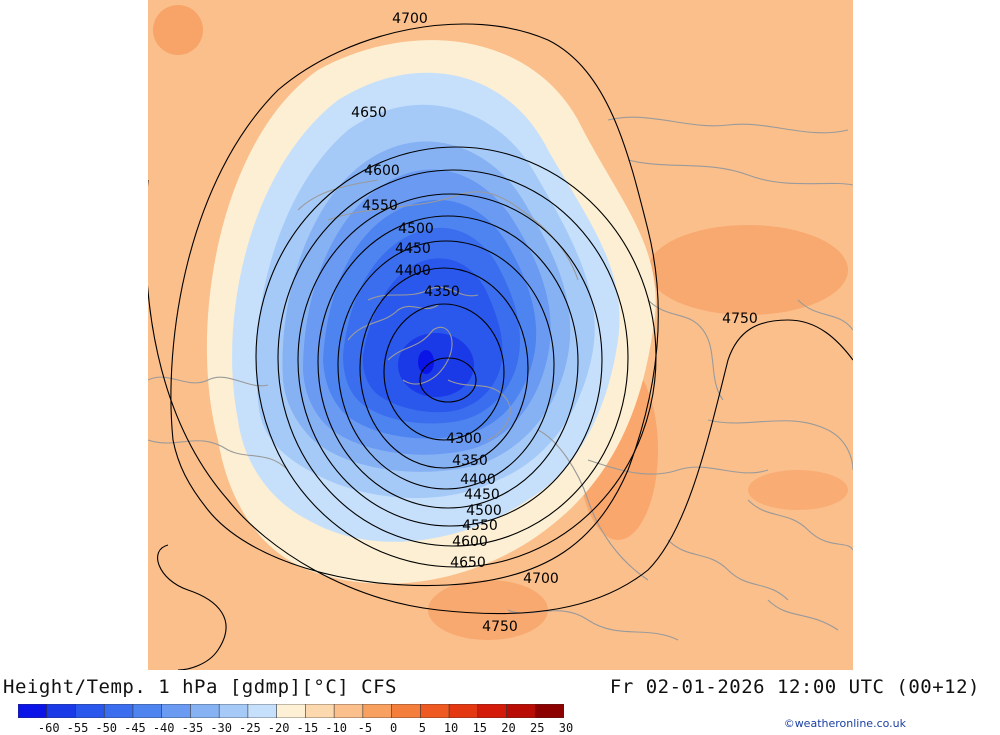 Image resolution: width=1000 pixels, height=735 pixels. What do you see at coordinates (426, 362) in the screenshot?
I see `cold-core-center` at bounding box center [426, 362].